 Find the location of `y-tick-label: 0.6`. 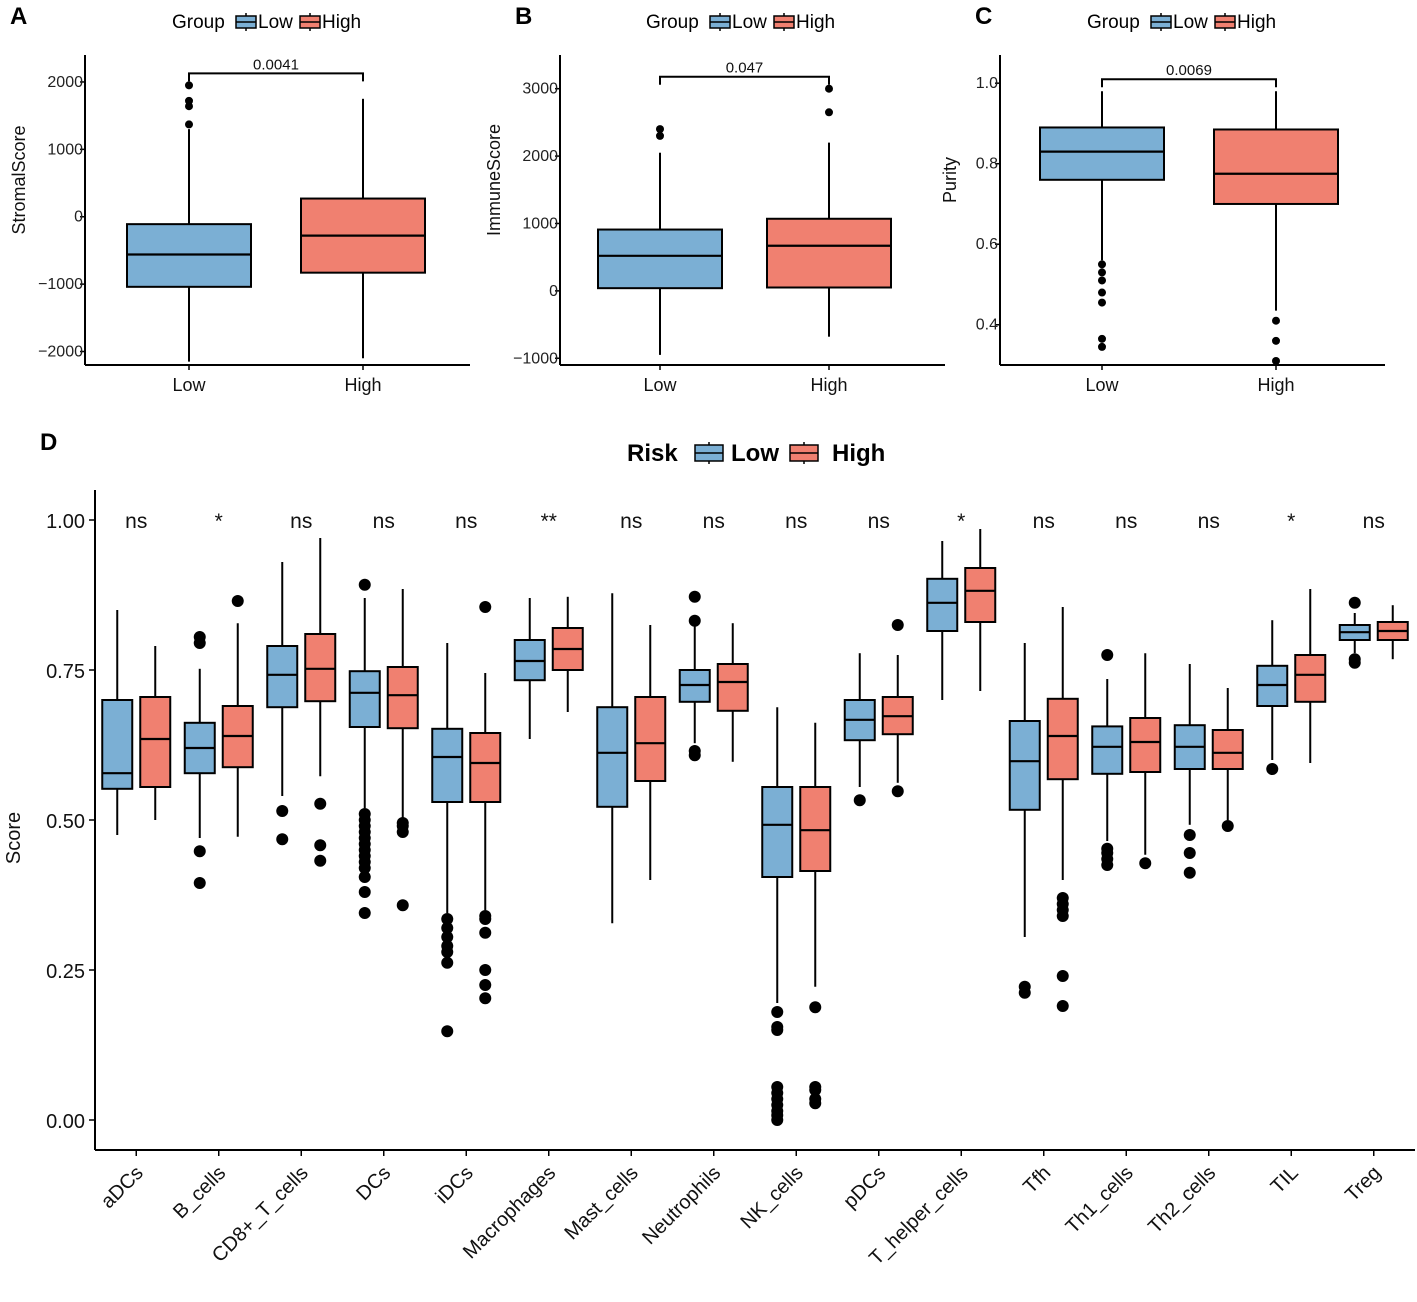

y-tick-label: 0.6 is located at coordinates (987, 244).